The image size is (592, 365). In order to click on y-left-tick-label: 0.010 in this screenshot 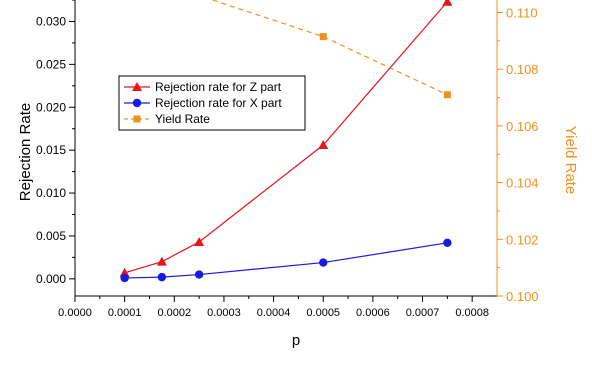, I will do `click(51, 193)`.